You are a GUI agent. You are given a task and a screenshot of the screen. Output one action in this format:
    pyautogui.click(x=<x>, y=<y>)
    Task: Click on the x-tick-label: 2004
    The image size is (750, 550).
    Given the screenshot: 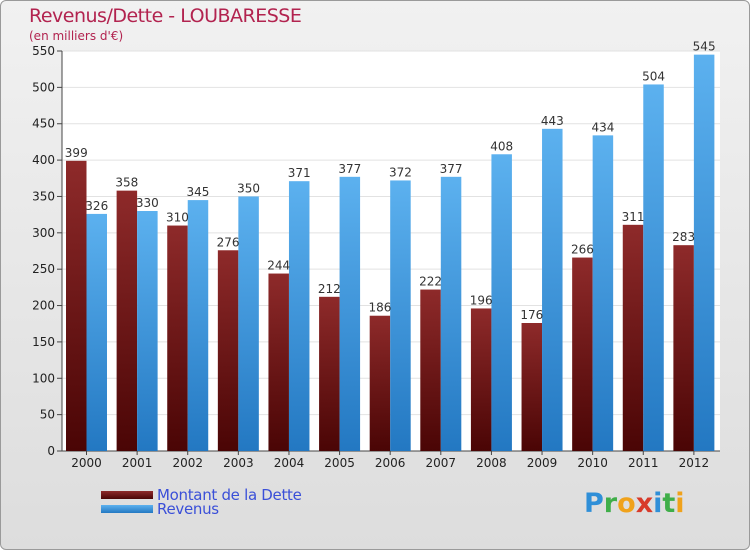 What is the action you would take?
    pyautogui.click(x=289, y=463)
    